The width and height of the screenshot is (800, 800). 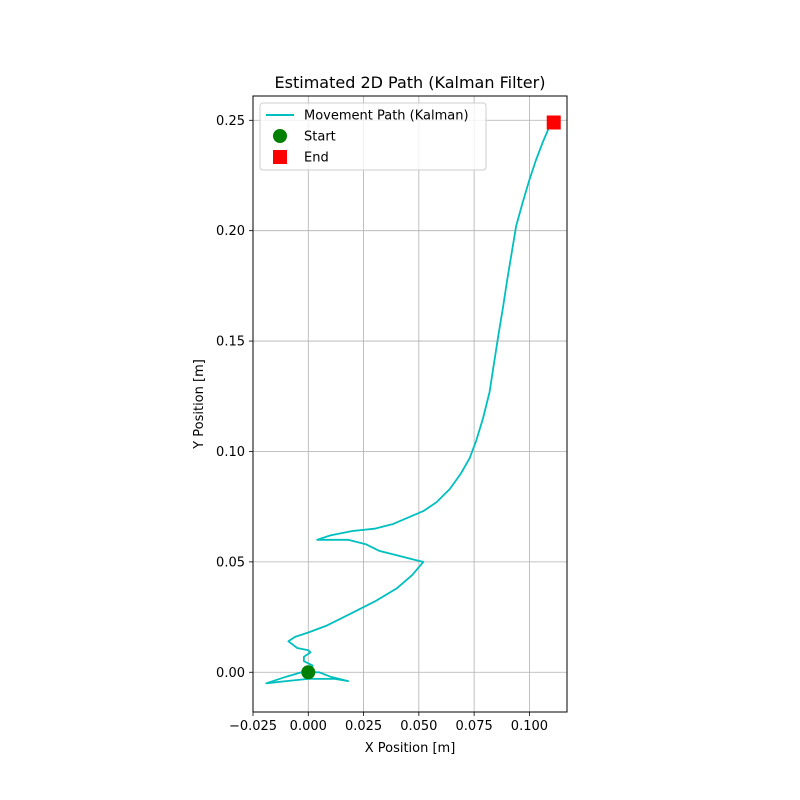 What do you see at coordinates (230, 121) in the screenshot?
I see `y-tick-label: 0.25` at bounding box center [230, 121].